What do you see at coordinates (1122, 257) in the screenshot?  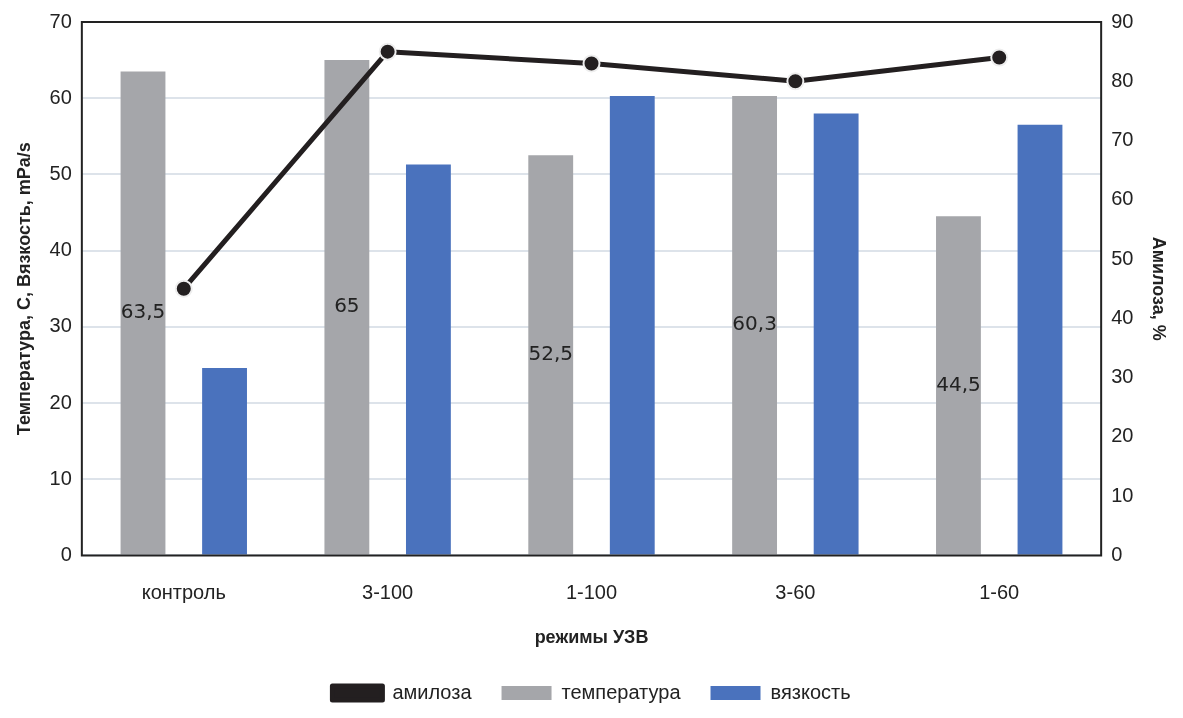 I see `y2-tick-label: 50` at bounding box center [1122, 257].